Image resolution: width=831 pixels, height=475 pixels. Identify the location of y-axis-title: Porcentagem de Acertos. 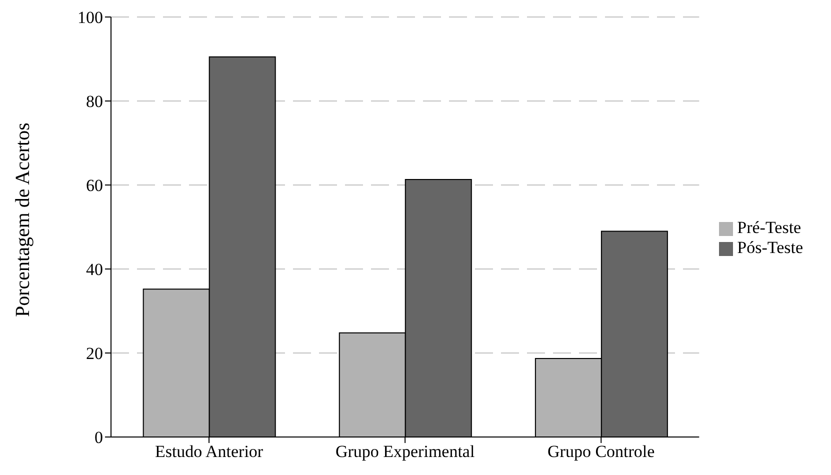
(23, 219).